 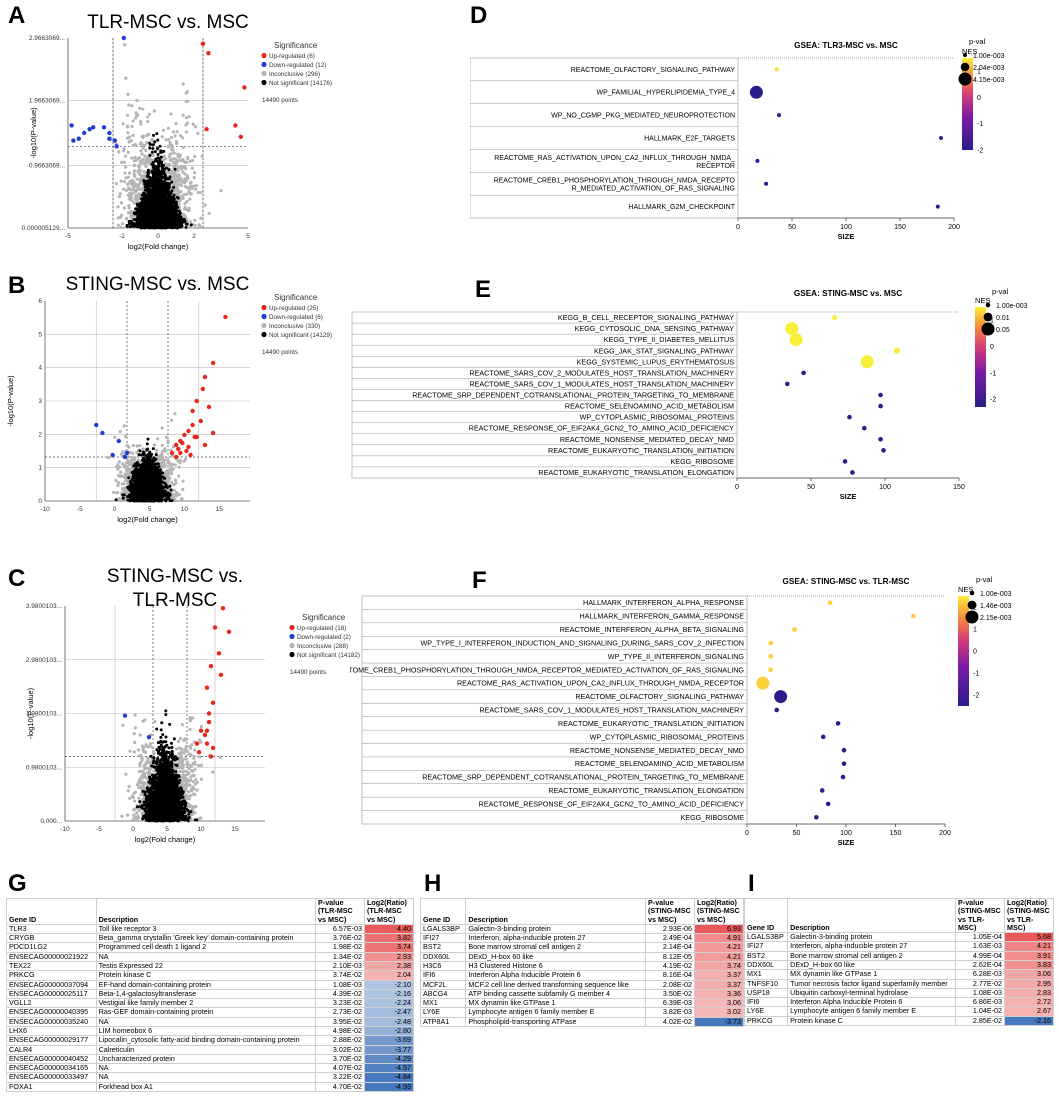 What do you see at coordinates (158, 236) in the screenshot?
I see `x-tick-label: 0` at bounding box center [158, 236].